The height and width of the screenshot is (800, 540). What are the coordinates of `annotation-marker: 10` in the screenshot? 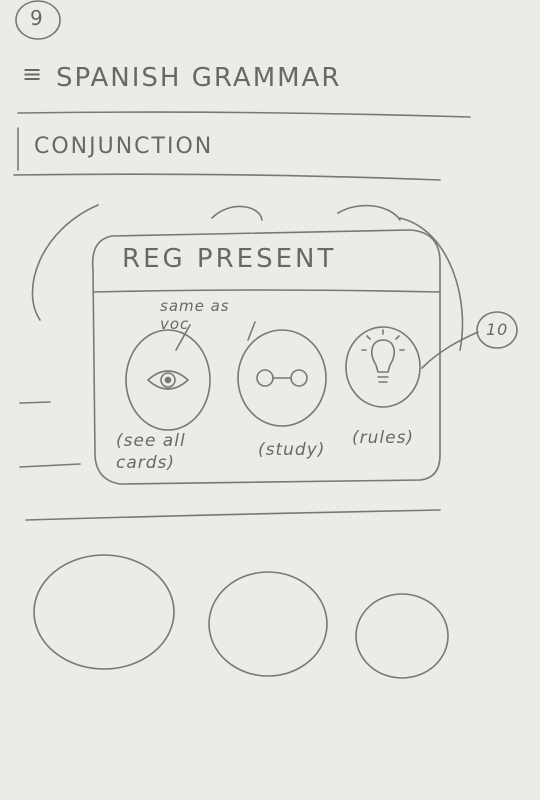 It's located at (497, 329).